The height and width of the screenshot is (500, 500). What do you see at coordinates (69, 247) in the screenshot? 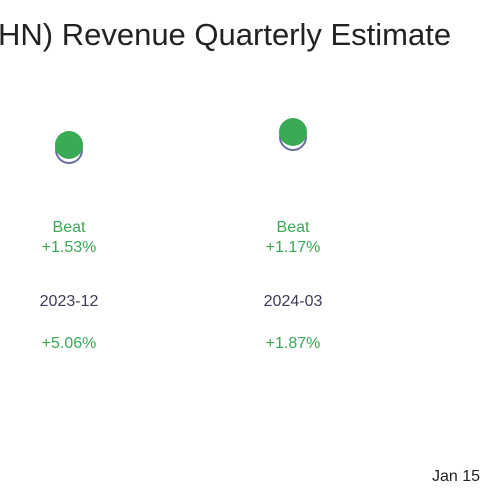
I see `surprise-label: +1.53%` at bounding box center [69, 247].